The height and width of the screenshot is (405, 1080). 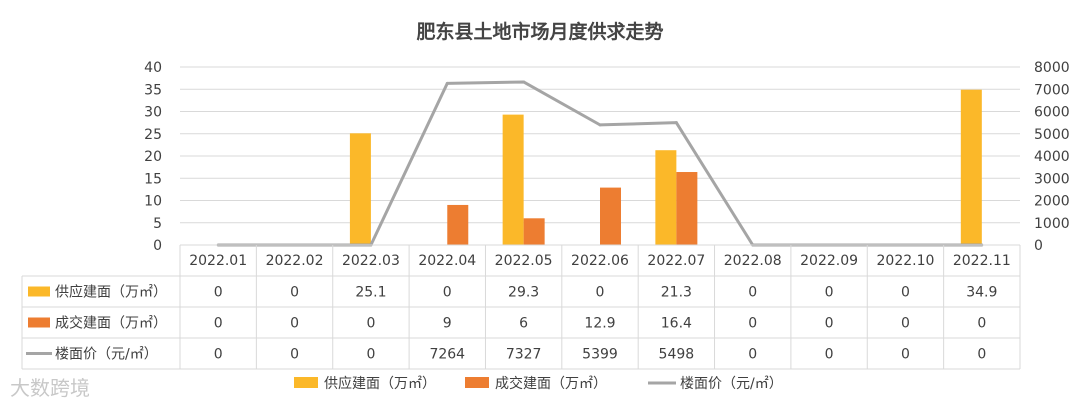 I want to click on table-series-label: 供应建面（万㎡）, so click(x=111, y=292).